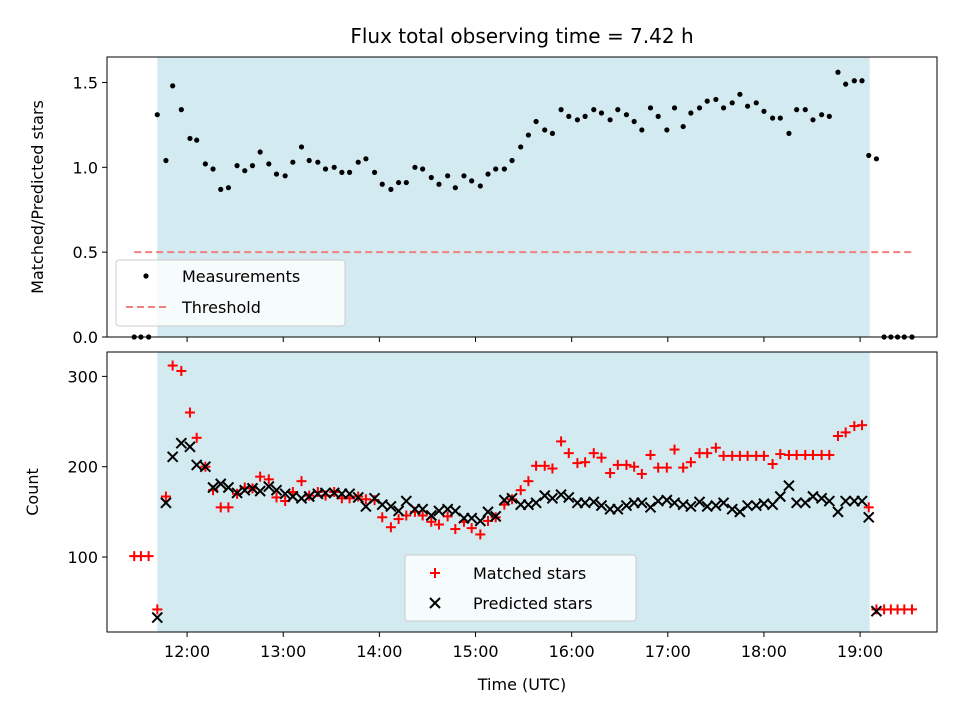 The height and width of the screenshot is (720, 960). Describe the element at coordinates (90, 210) in the screenshot. I see `top-y-ticks: 0.0 0.5 1.0 1.5` at that location.